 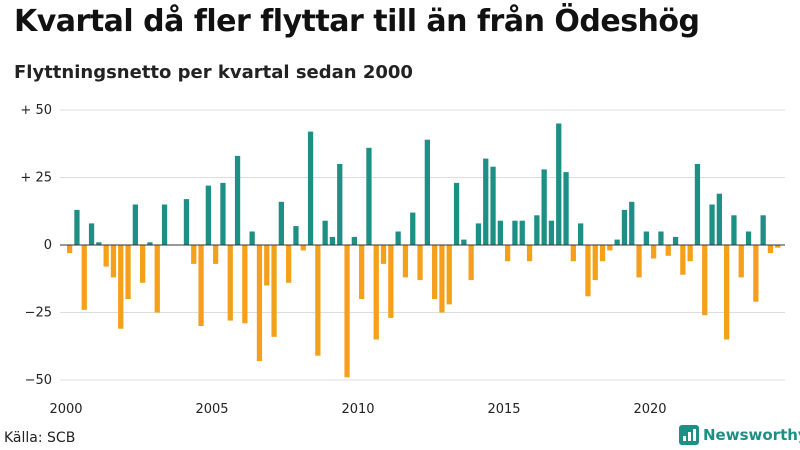 I want to click on chart-subtitle: Flyttningsnetto per kvartal sedan 2000, so click(x=213, y=72).